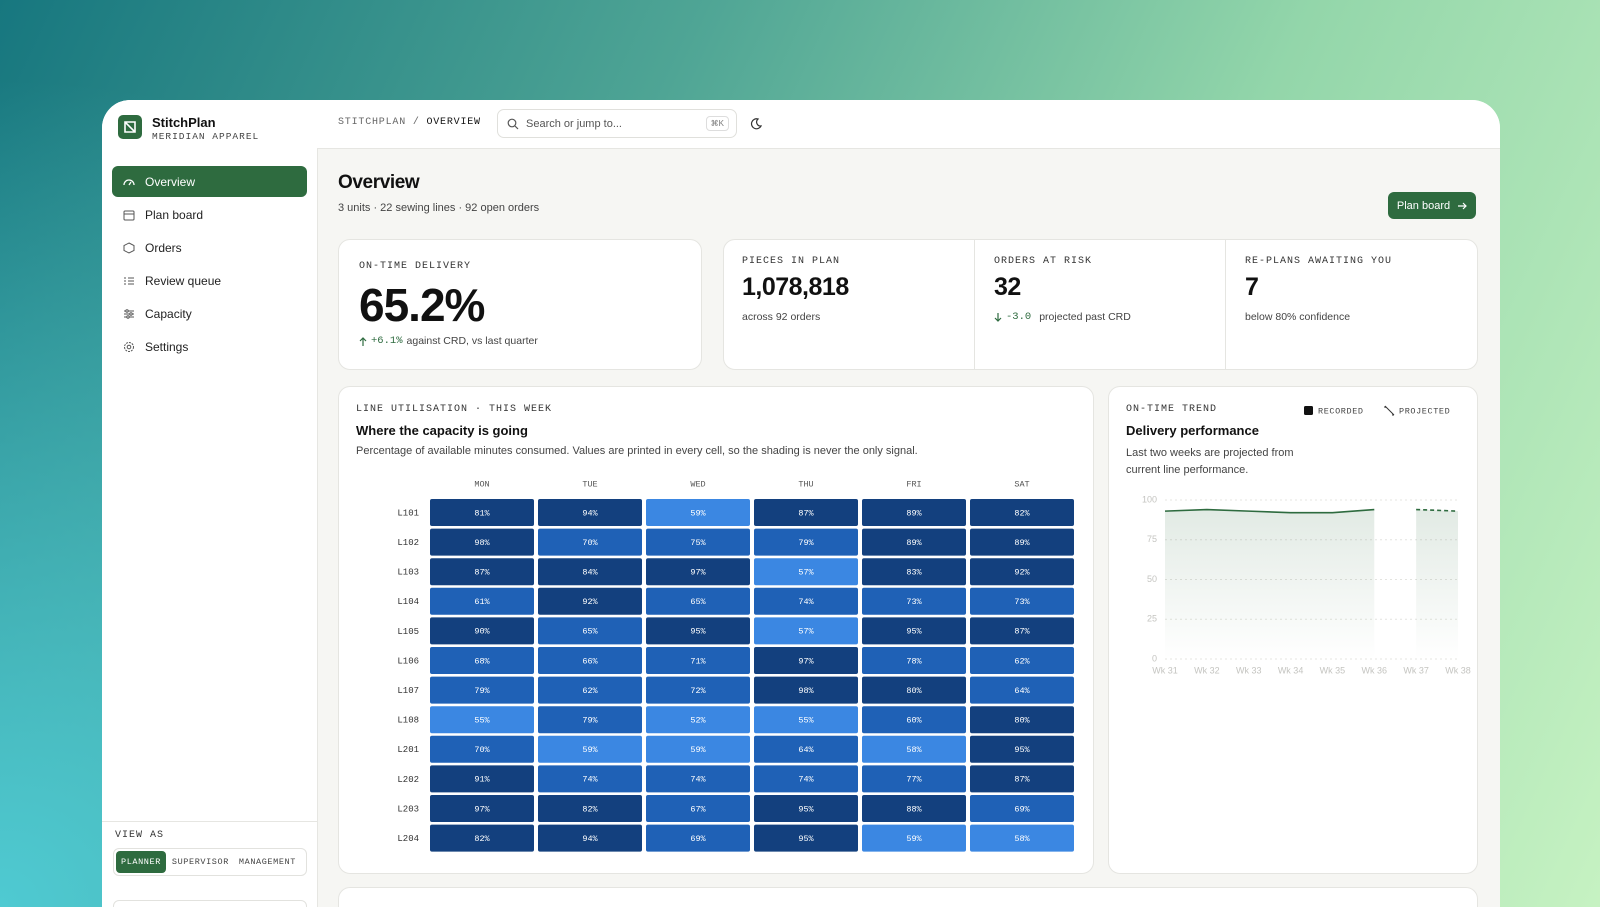 The width and height of the screenshot is (1600, 907). Describe the element at coordinates (482, 513) in the screenshot. I see `cell-label: 81%` at that location.